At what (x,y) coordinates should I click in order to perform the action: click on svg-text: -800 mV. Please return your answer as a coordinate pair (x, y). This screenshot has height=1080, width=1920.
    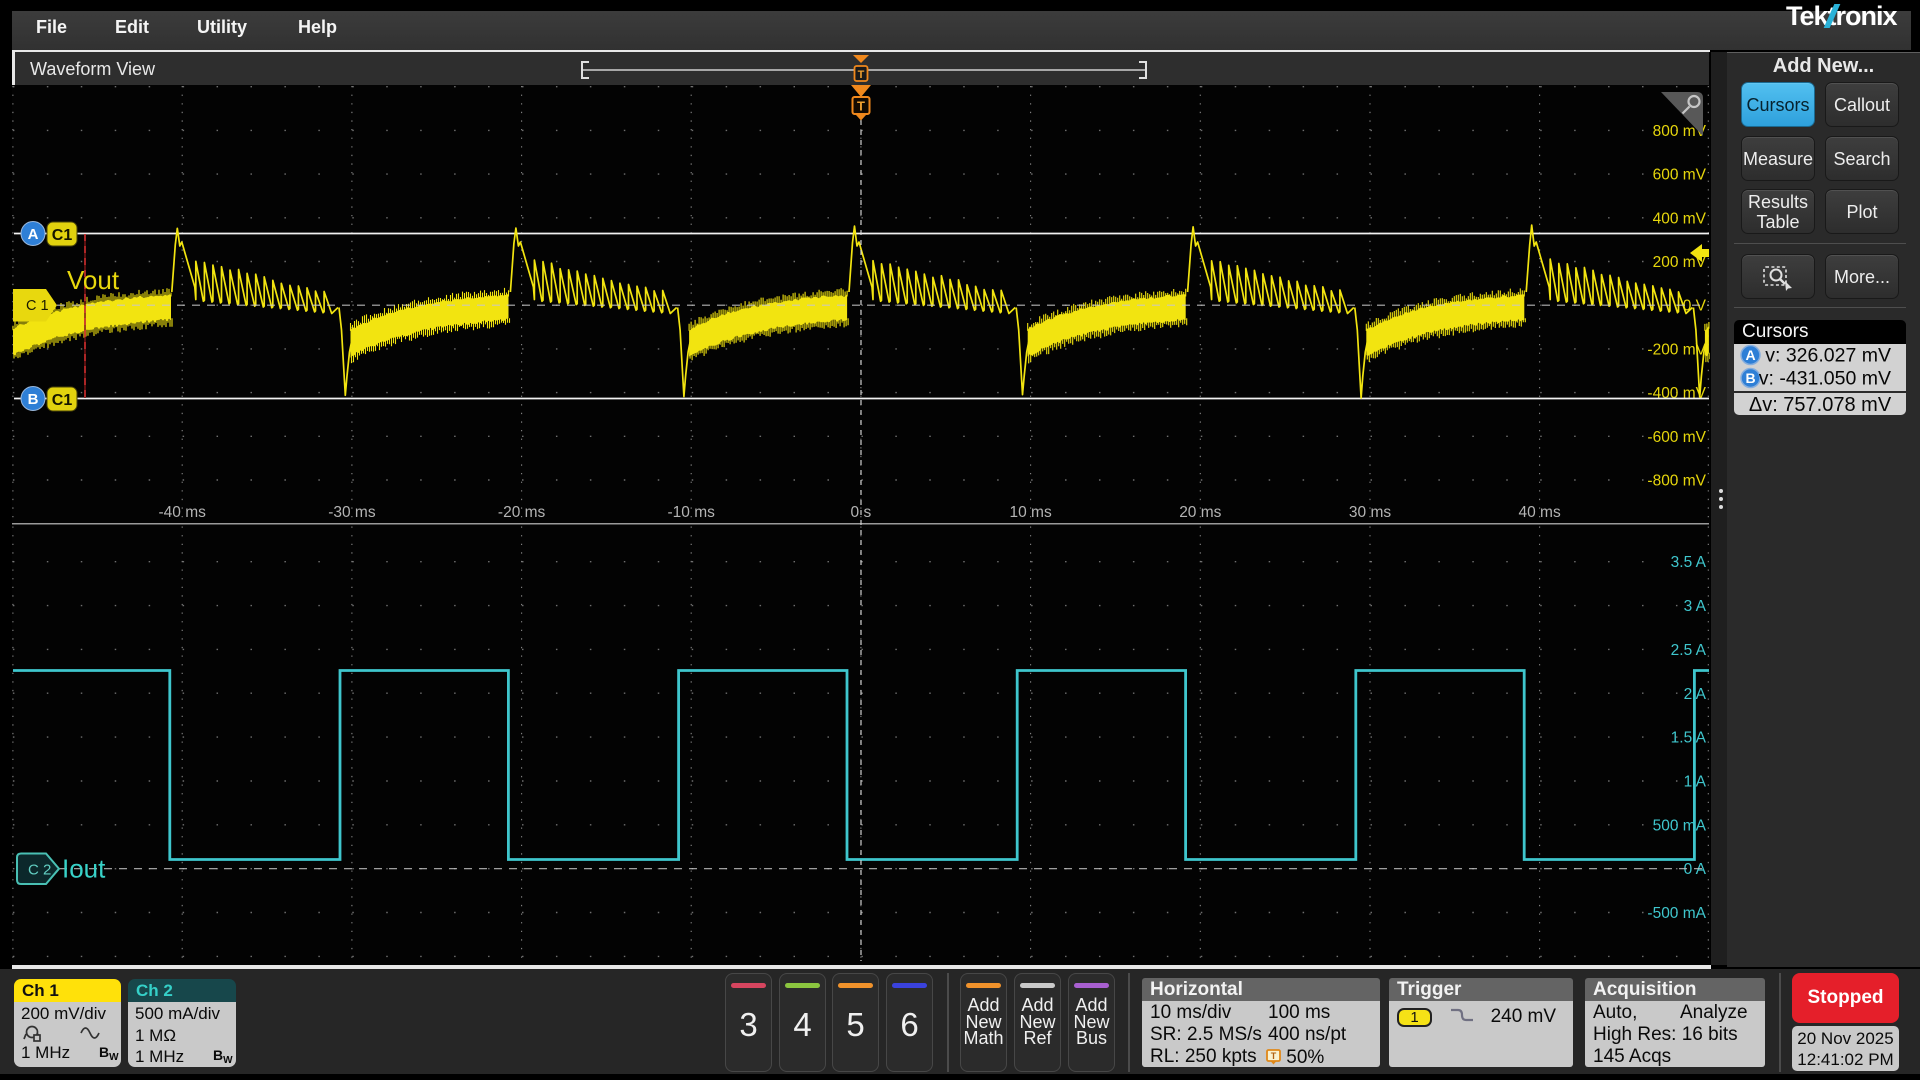
    Looking at the image, I should click on (1676, 481).